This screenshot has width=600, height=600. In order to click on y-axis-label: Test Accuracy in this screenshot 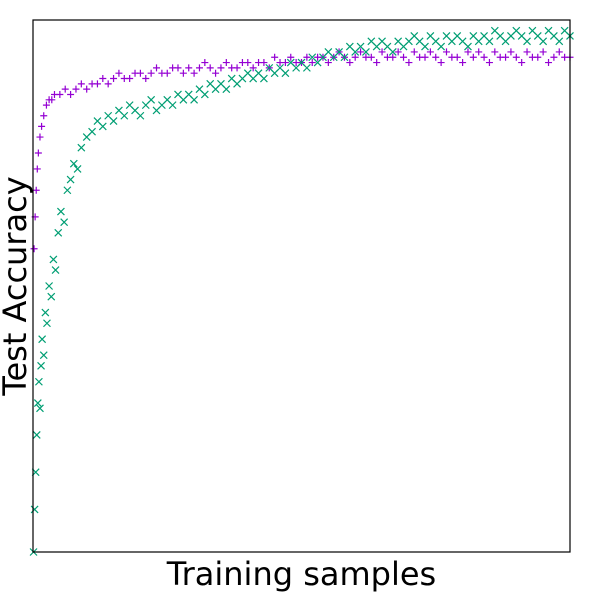, I will do `click(17, 286)`.